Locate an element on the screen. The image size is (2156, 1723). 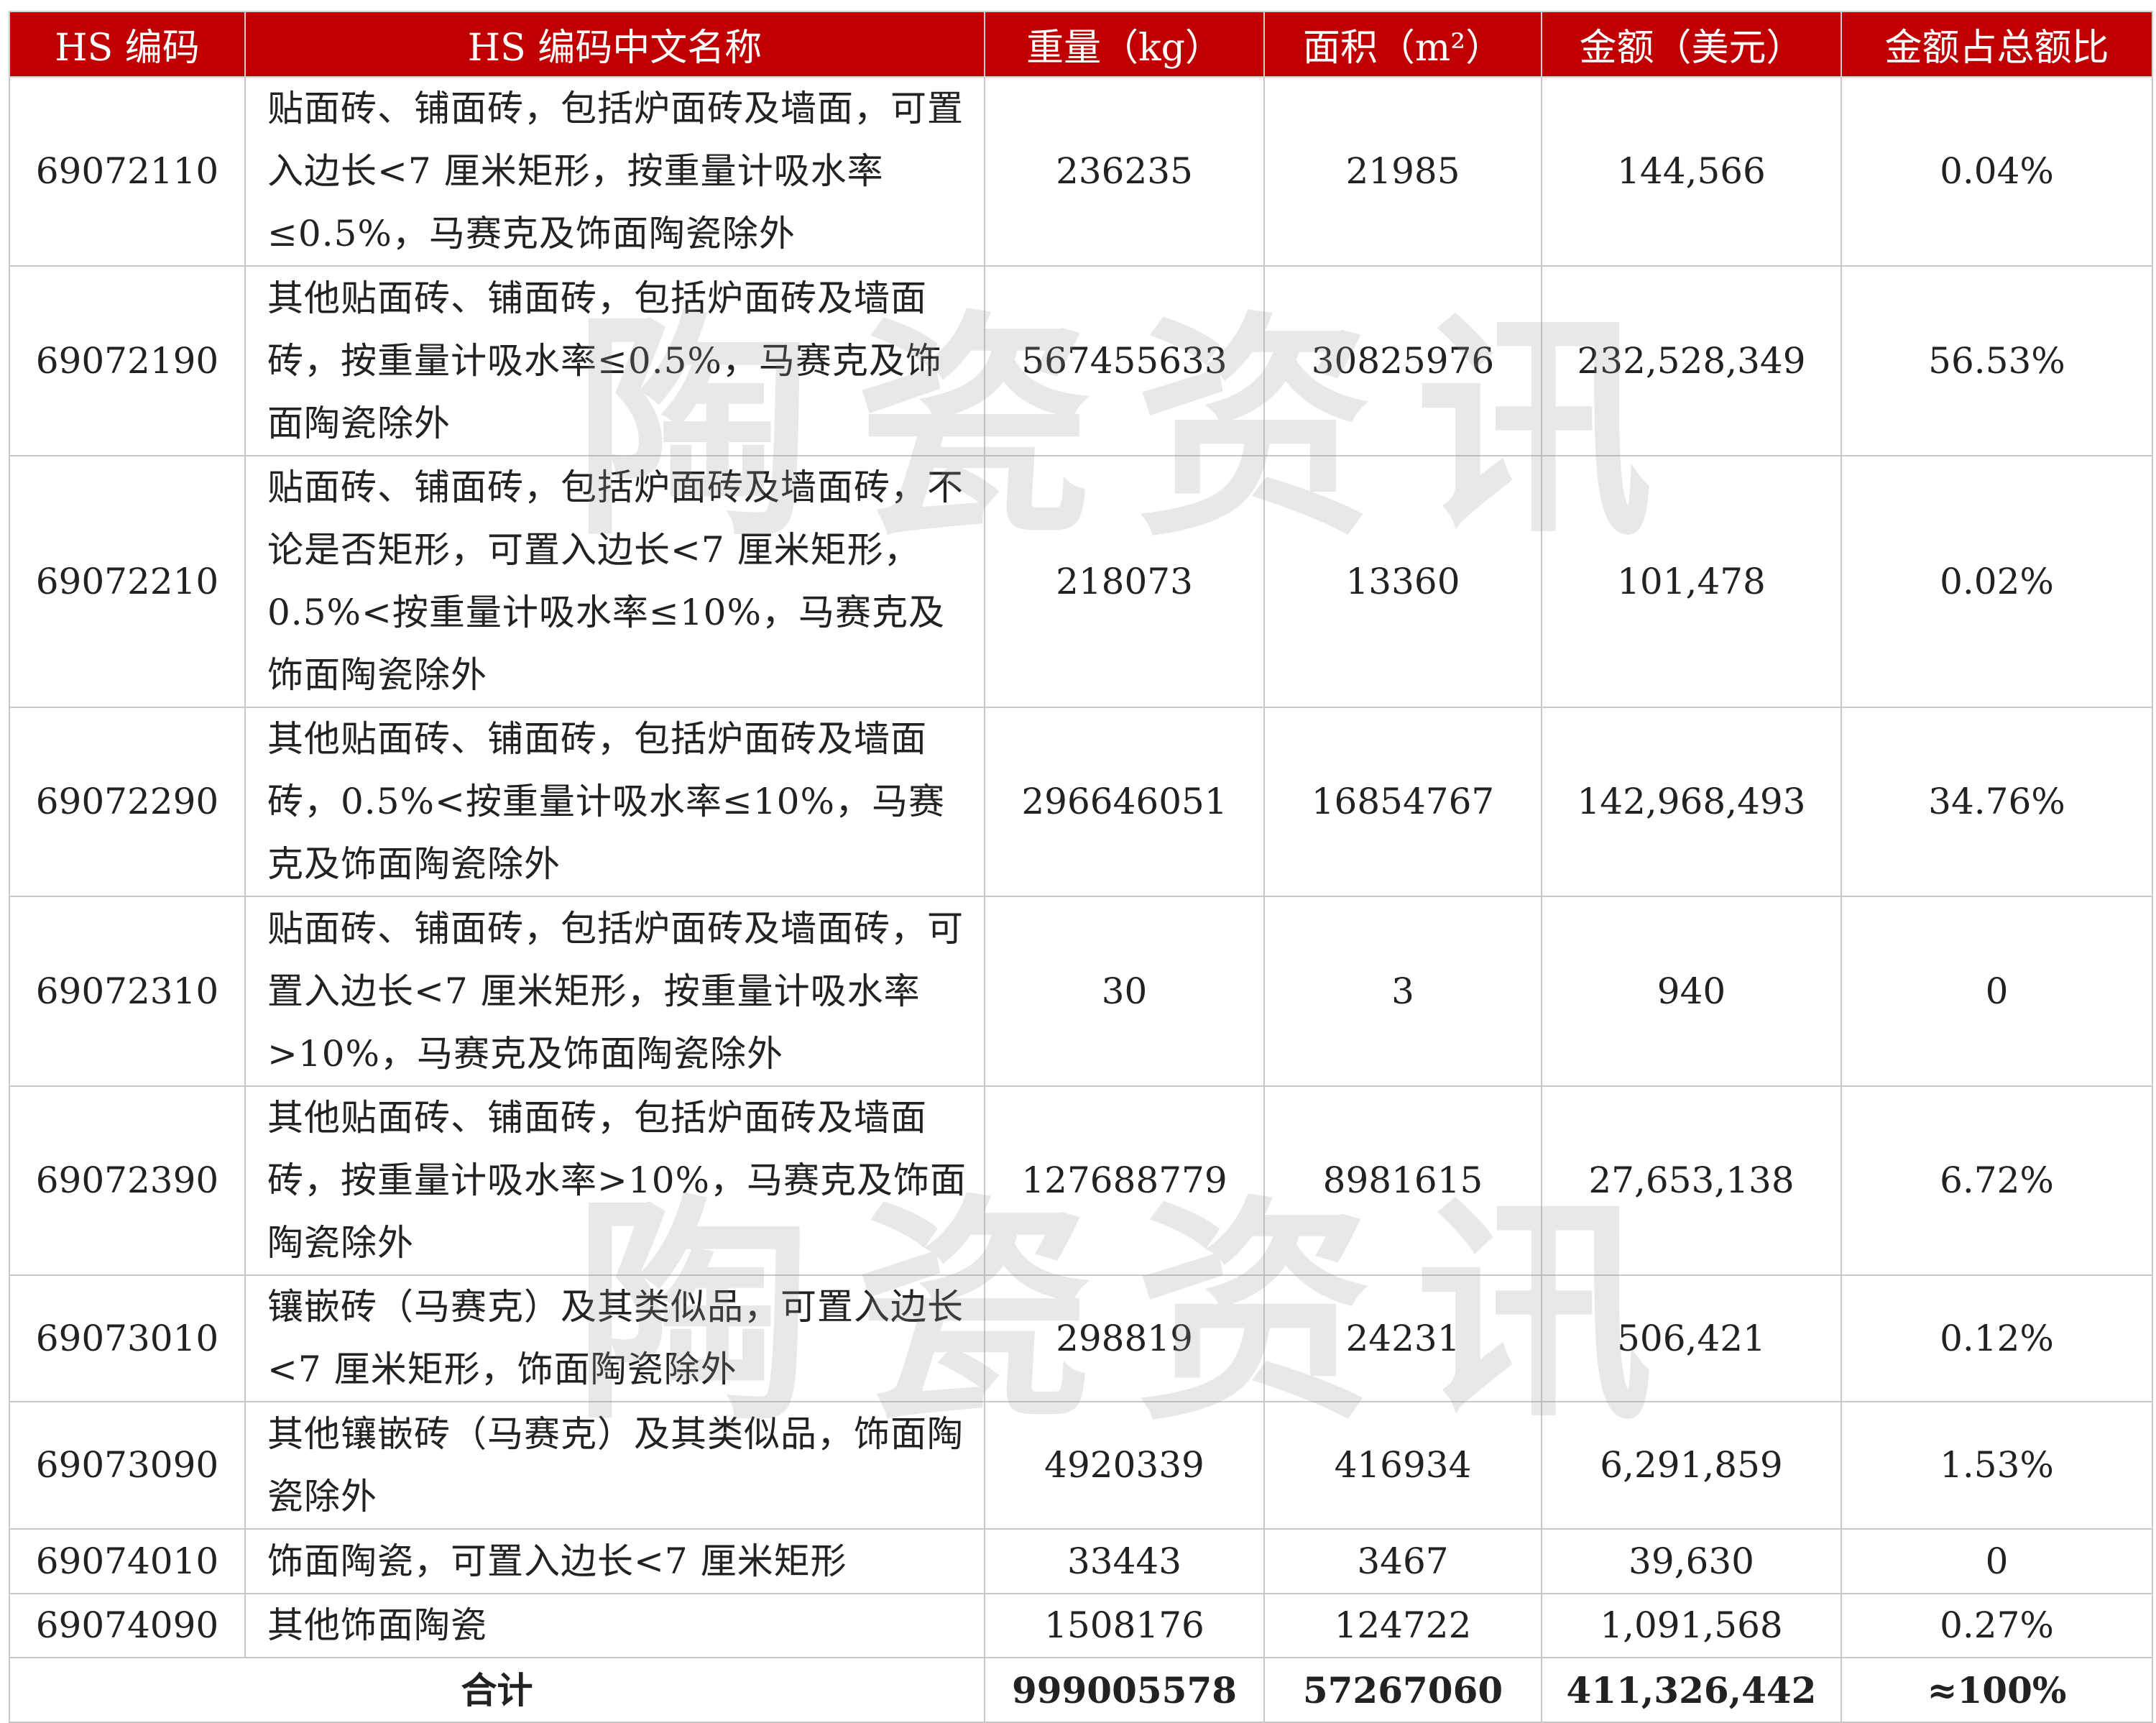
cell-amount: 6,291,859 is located at coordinates (1692, 1465).